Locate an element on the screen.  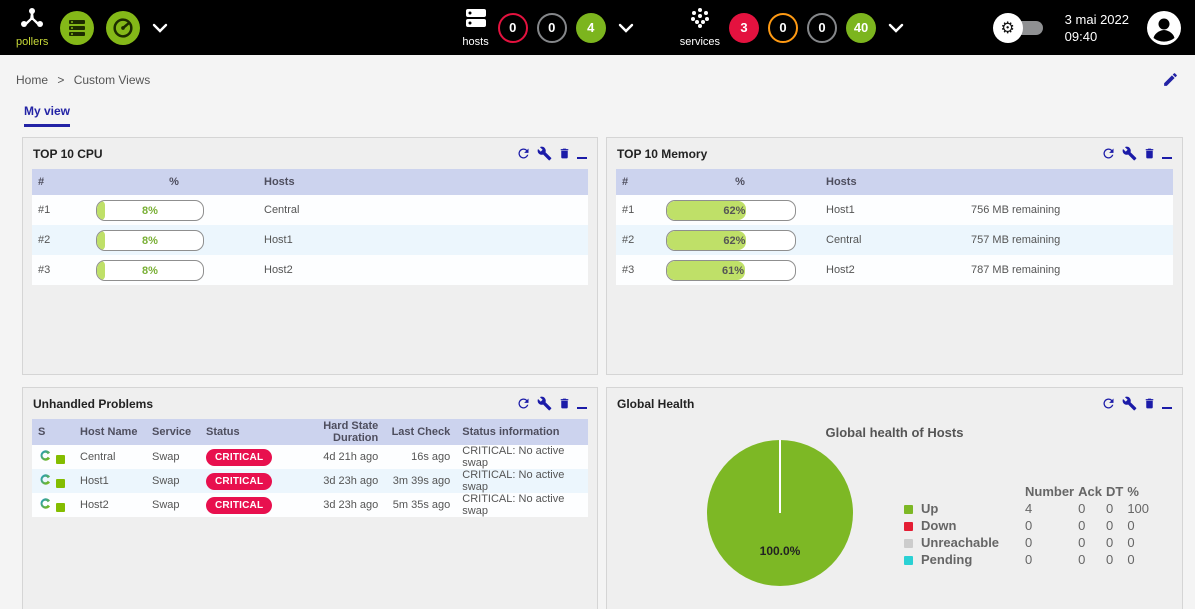
services-unknown-counter: 0 is located at coordinates (822, 27).